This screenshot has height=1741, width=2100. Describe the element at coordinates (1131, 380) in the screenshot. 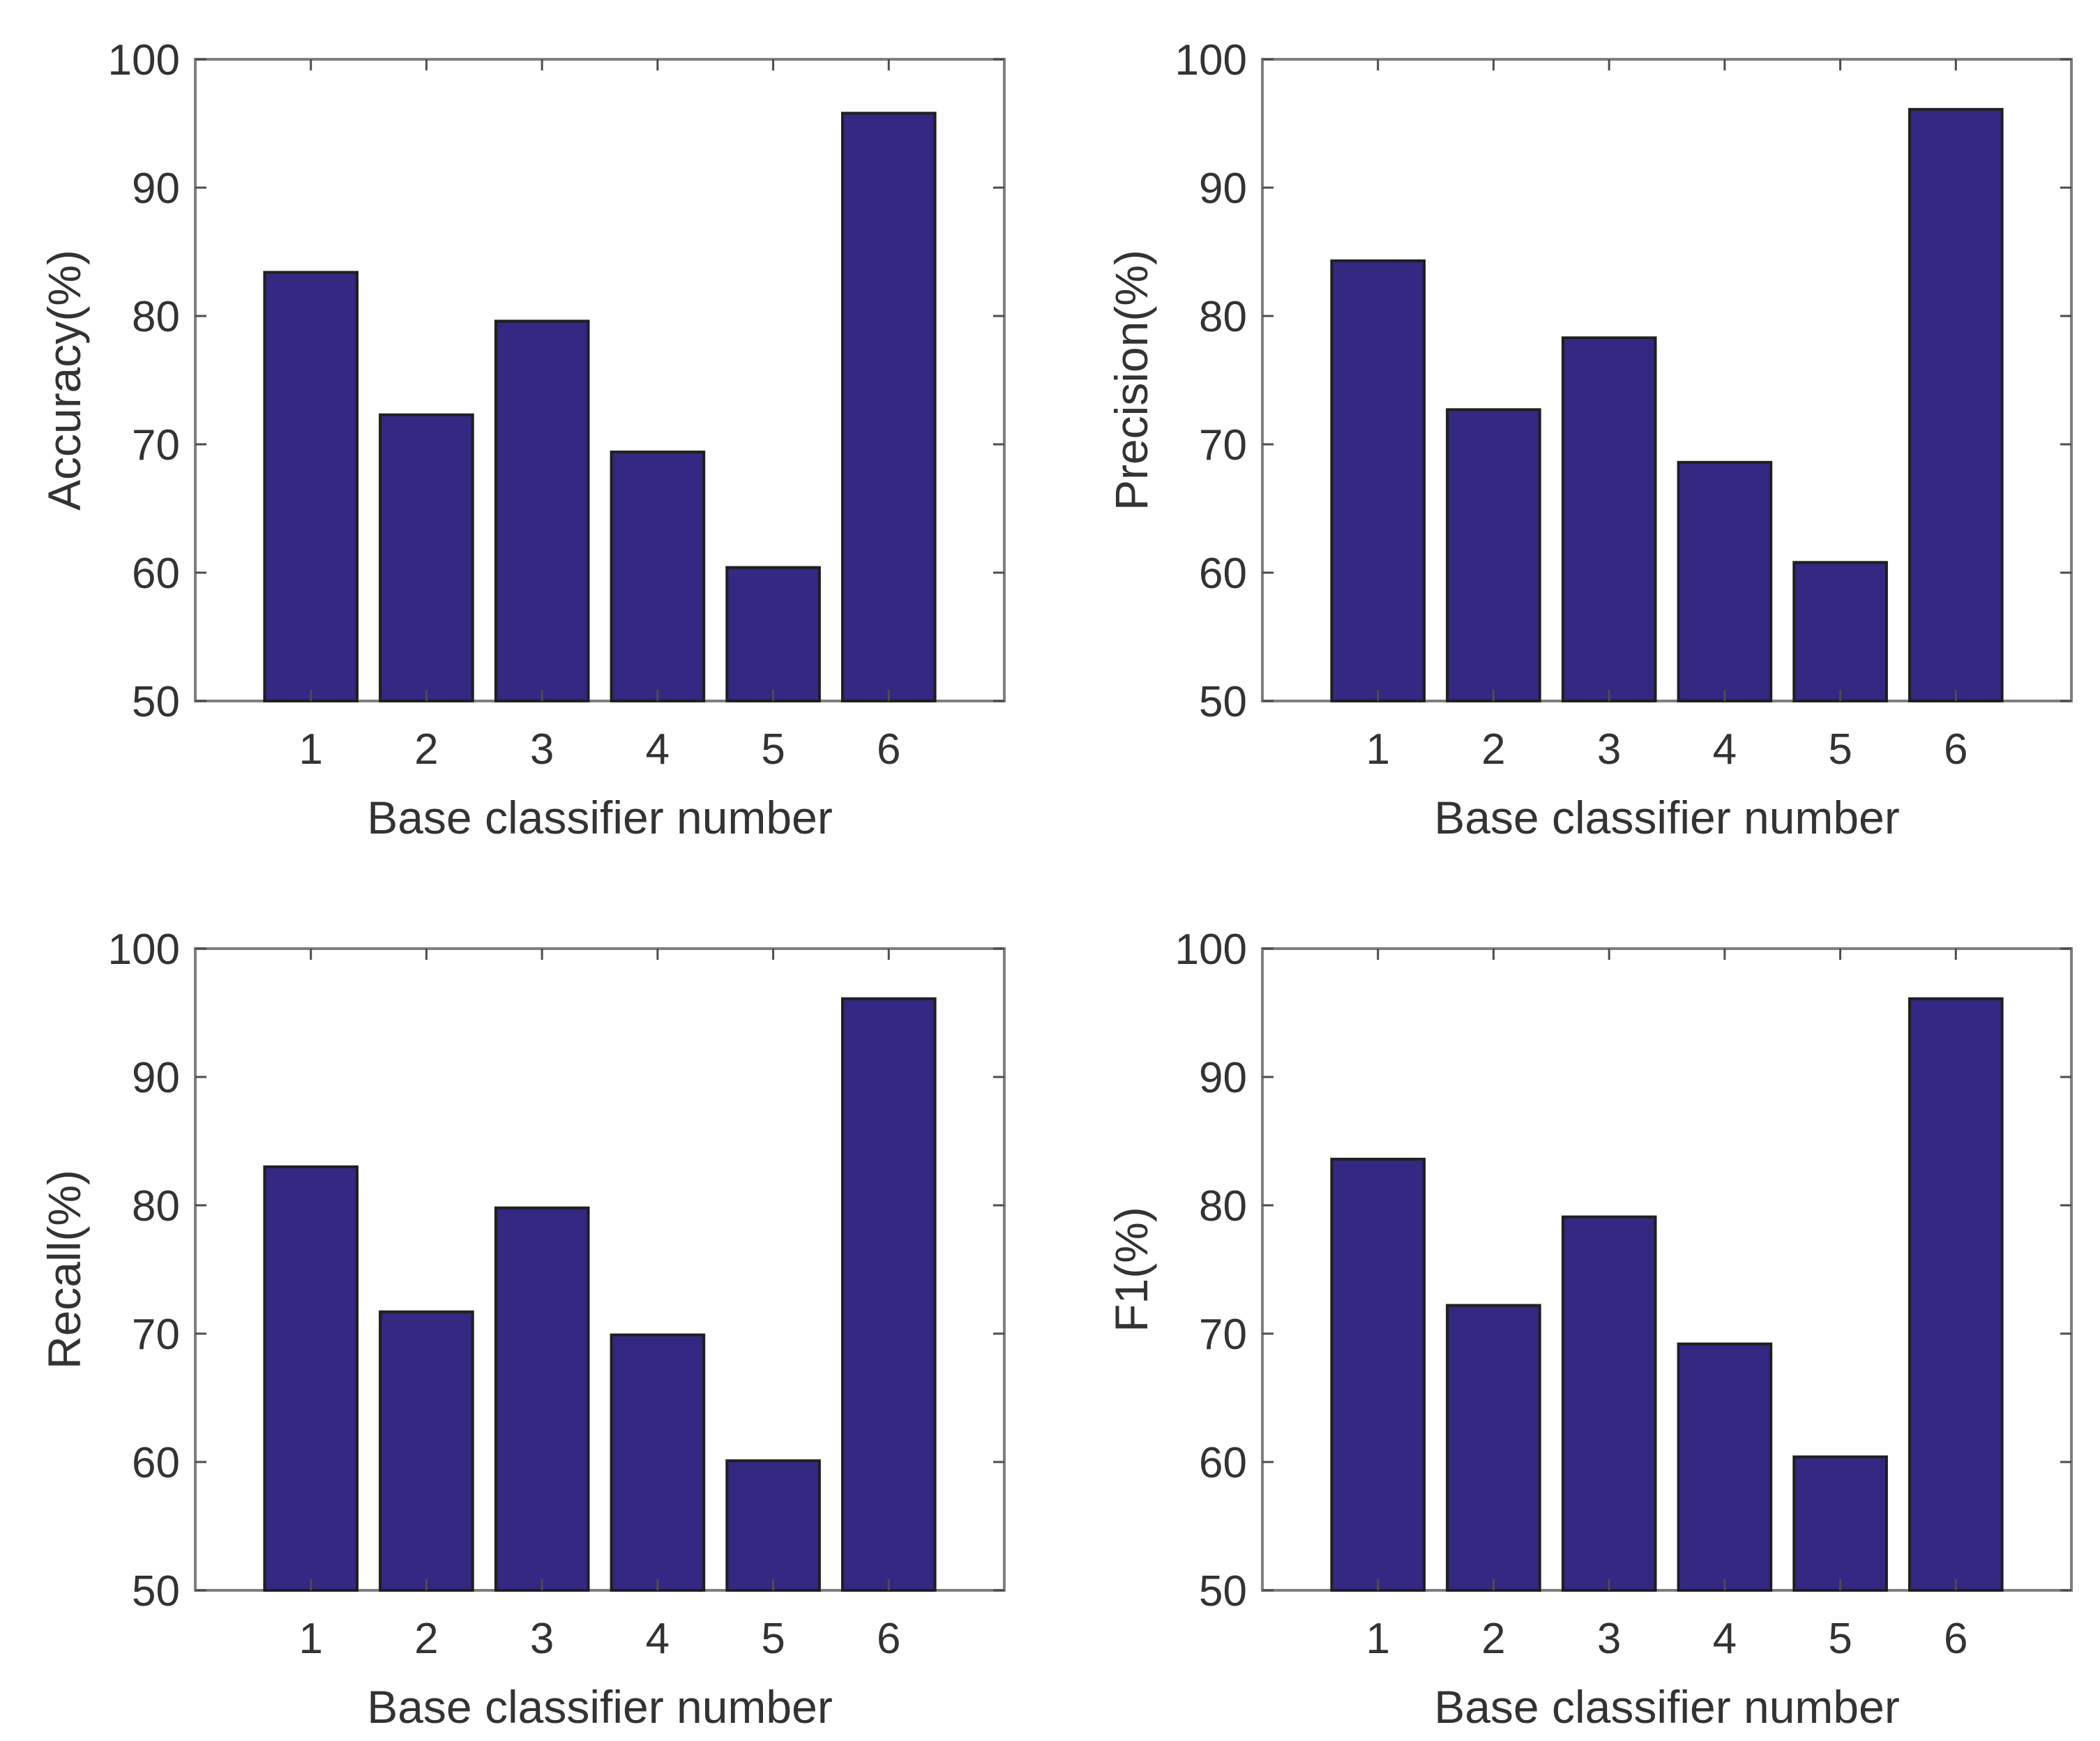

I see `y-axis-label: Precision(%)` at that location.